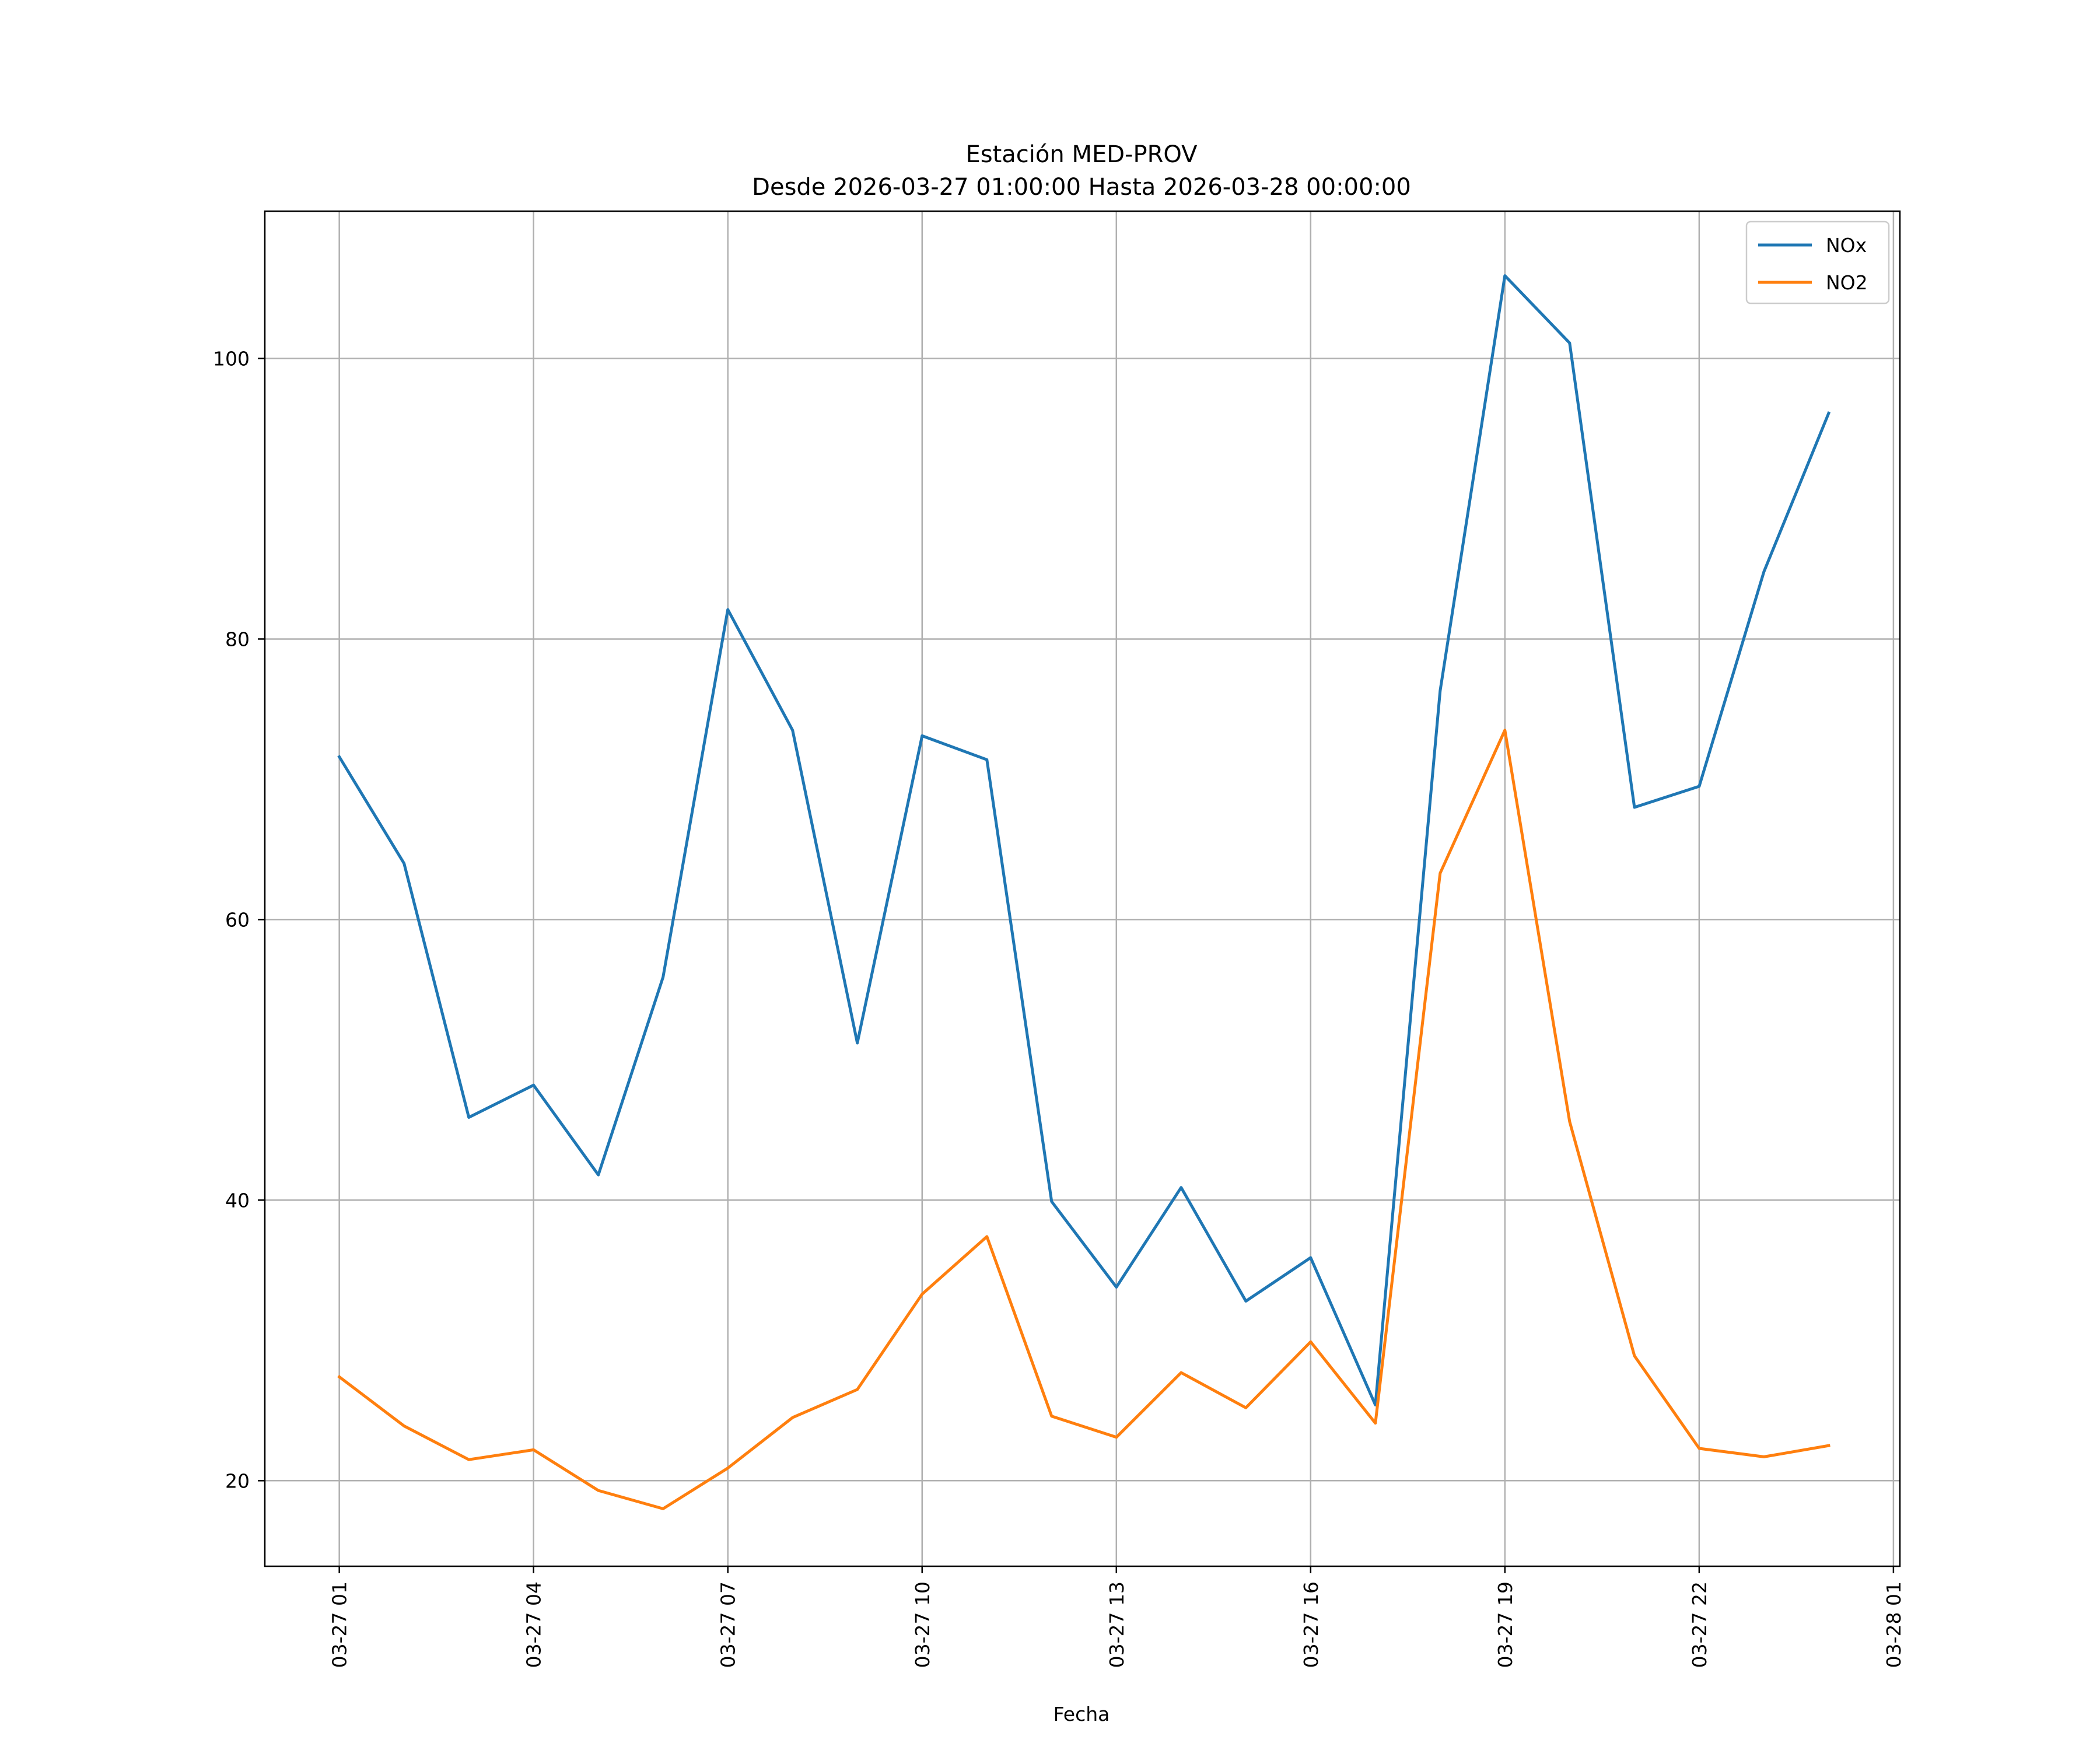 This screenshot has height=1750, width=2100. I want to click on y-tick-label: 20, so click(237, 1480).